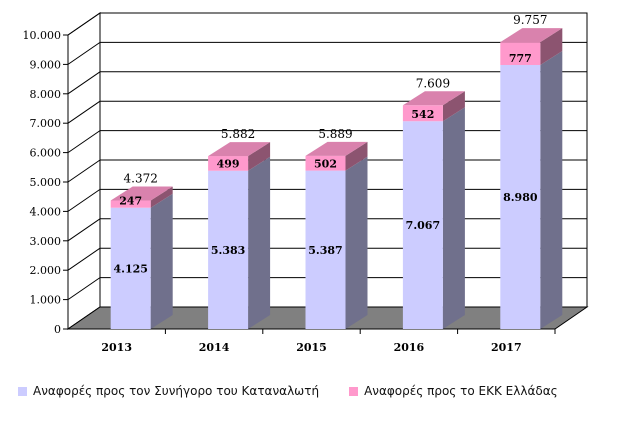 Image resolution: width=629 pixels, height=434 pixels. What do you see at coordinates (57, 329) in the screenshot?
I see `y-tick-label: 0` at bounding box center [57, 329].